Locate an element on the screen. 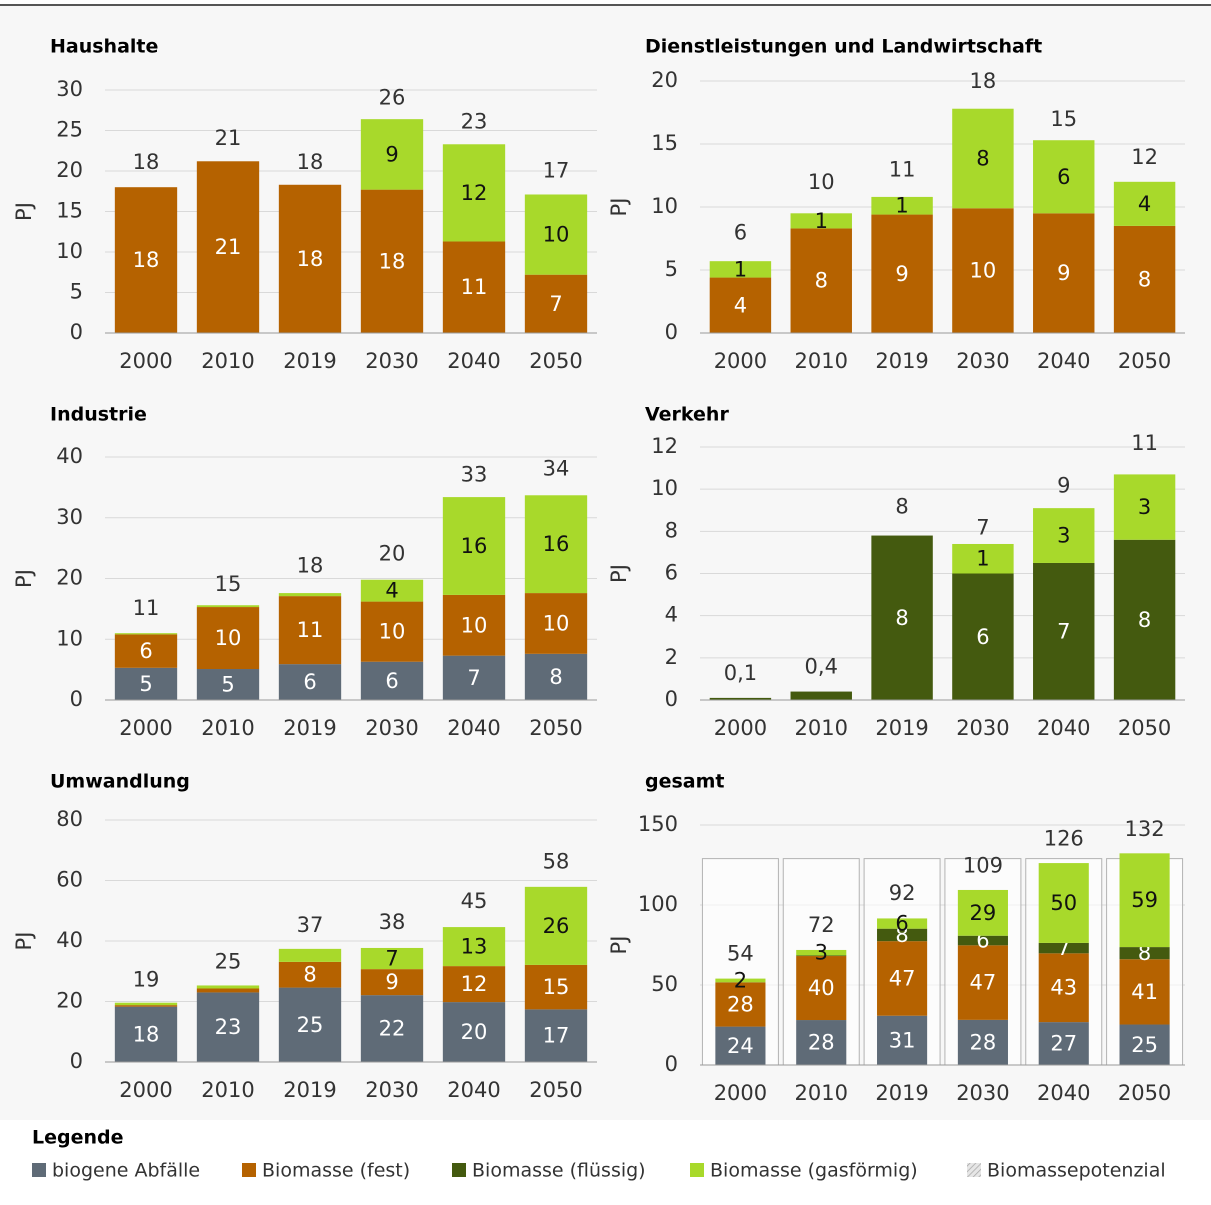 This screenshot has height=1205, width=1211. y-axis-label: PJ is located at coordinates (619, 573).